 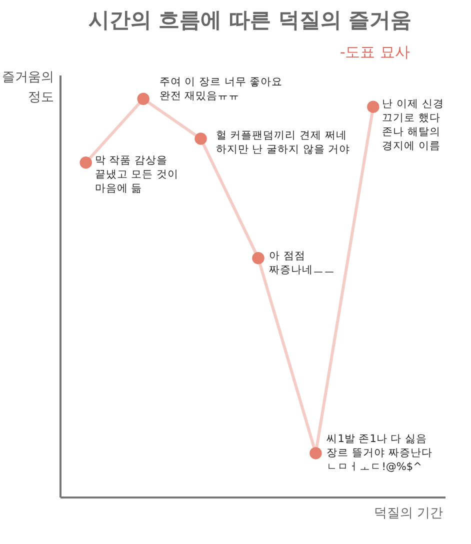 What do you see at coordinates (413, 125) in the screenshot?
I see `annotation: 난 이제 신경 끄기로 했다 존나 해탈의 경지에 이름` at bounding box center [413, 125].